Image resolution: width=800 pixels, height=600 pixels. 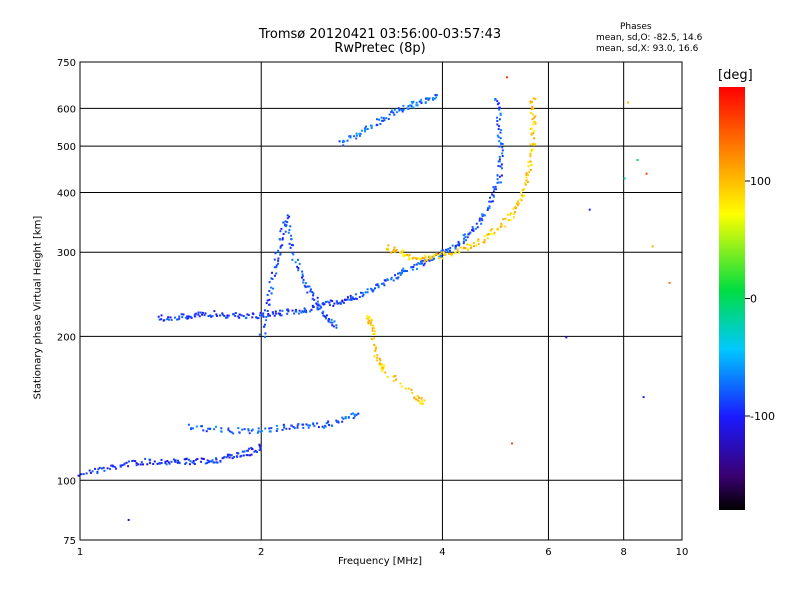 I want to click on x-tick-label: 2, so click(x=261, y=552).